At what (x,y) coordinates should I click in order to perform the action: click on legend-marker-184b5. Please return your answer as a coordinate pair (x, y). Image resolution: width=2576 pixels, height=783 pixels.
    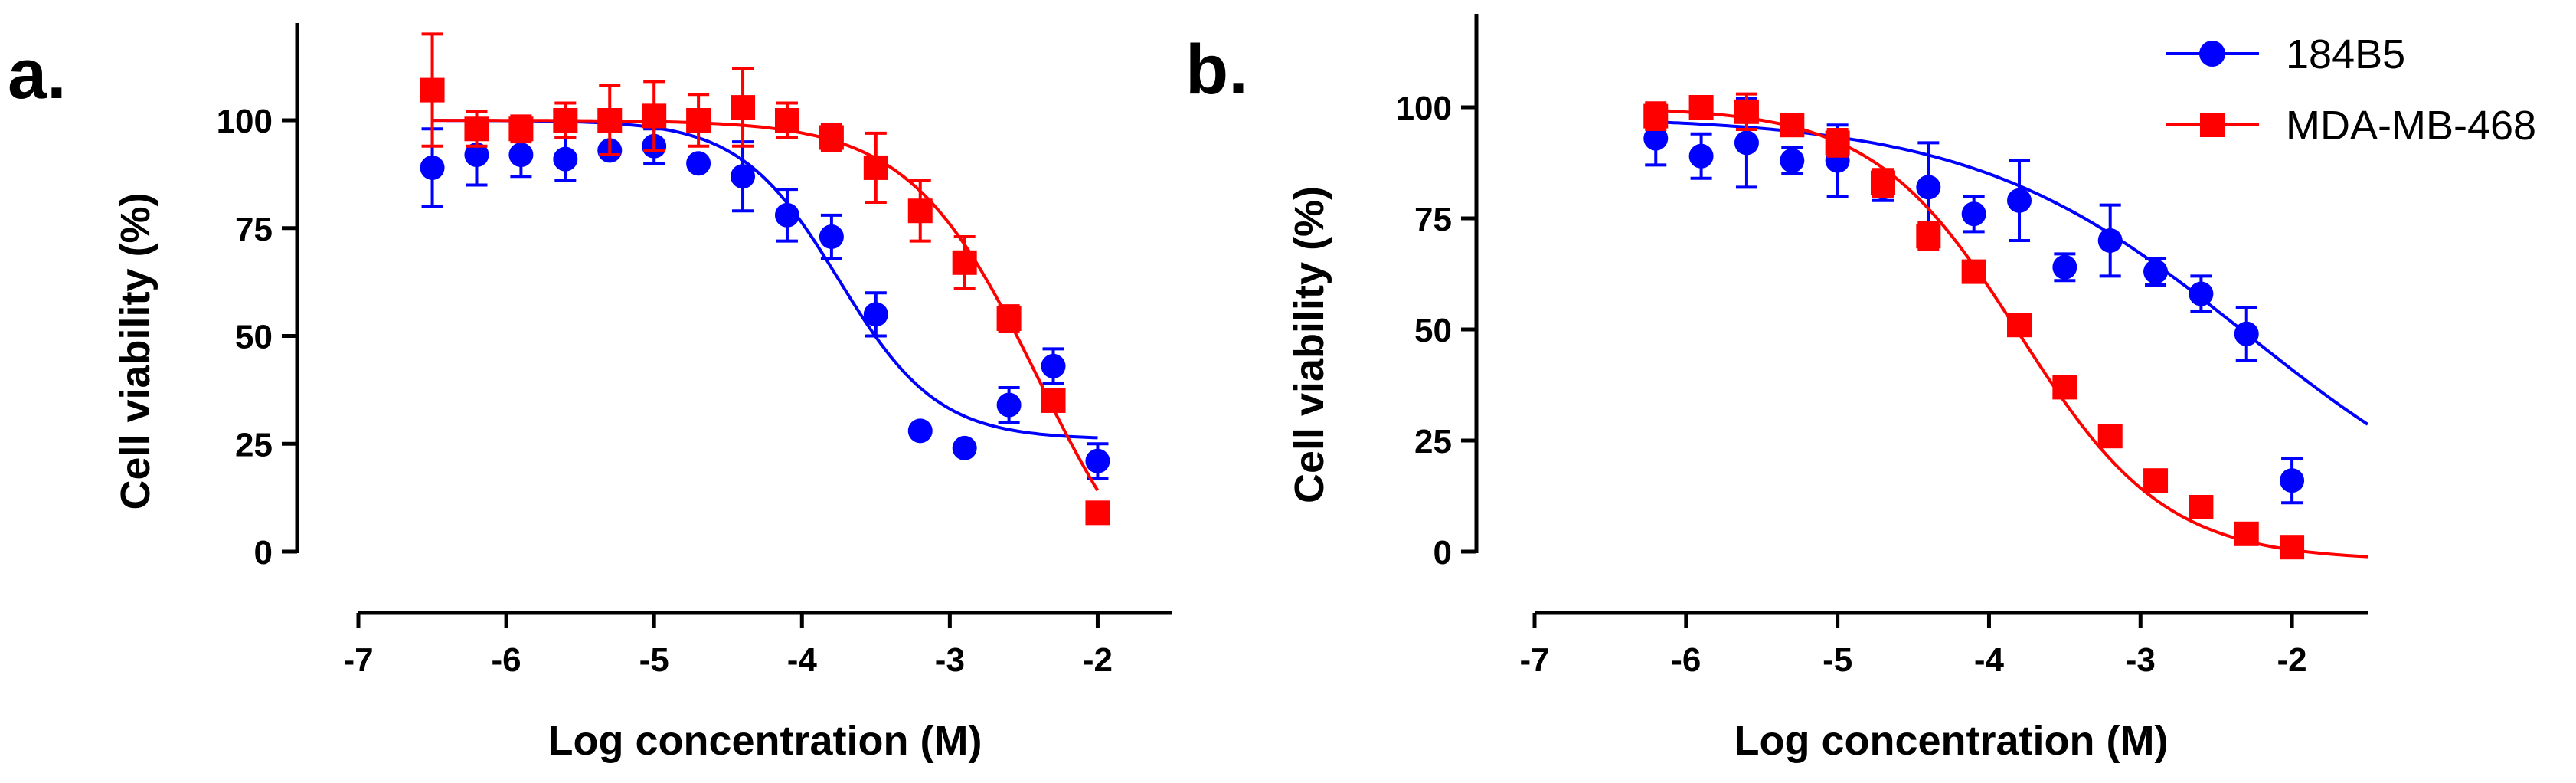
    Looking at the image, I should click on (2212, 54).